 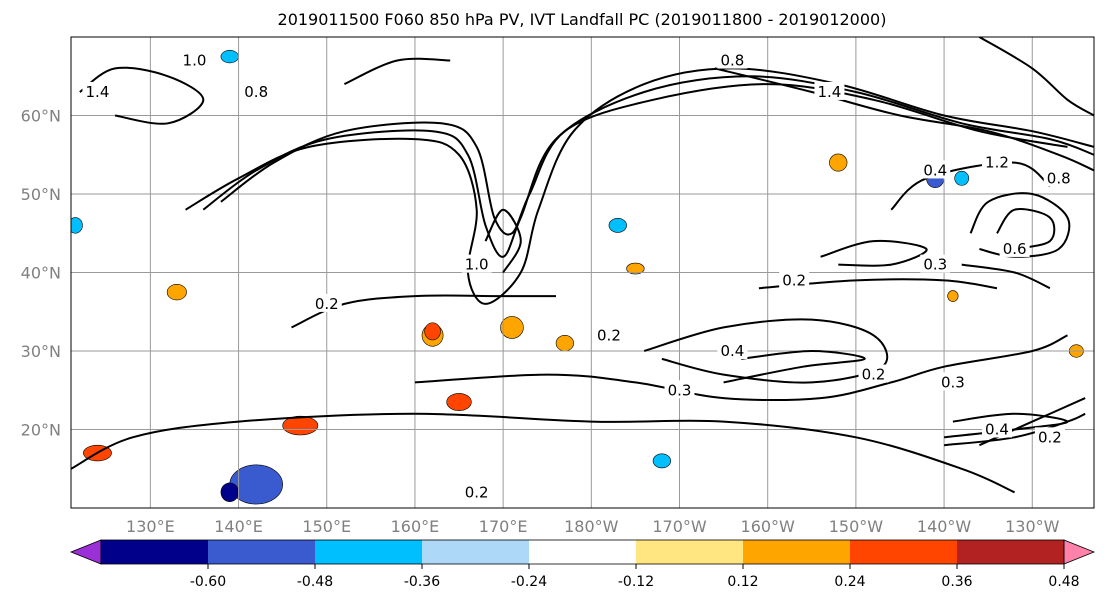 What do you see at coordinates (326, 526) in the screenshot?
I see `longitude-tick-label: 150°E` at bounding box center [326, 526].